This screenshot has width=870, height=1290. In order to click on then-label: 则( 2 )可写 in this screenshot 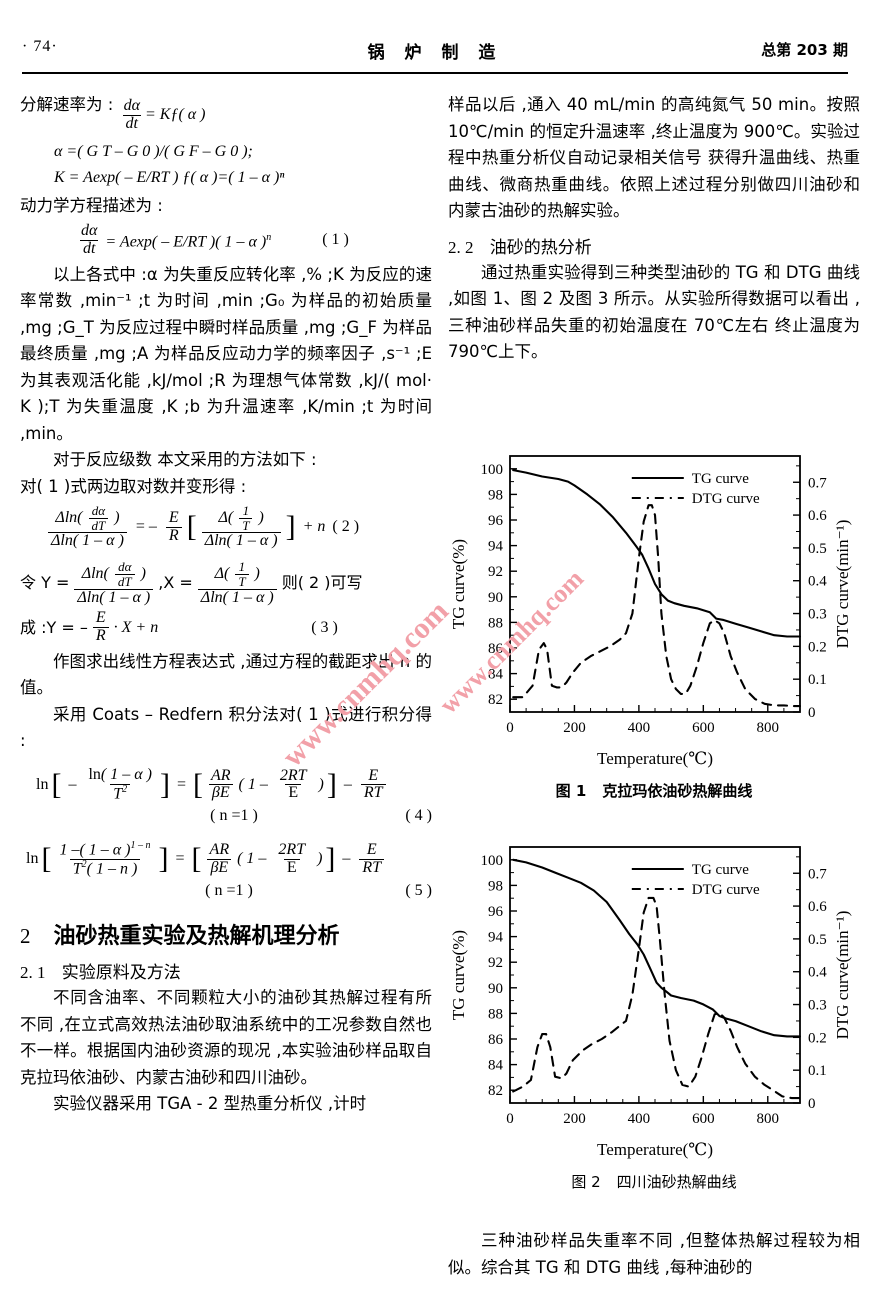, I will do `click(322, 583)`.